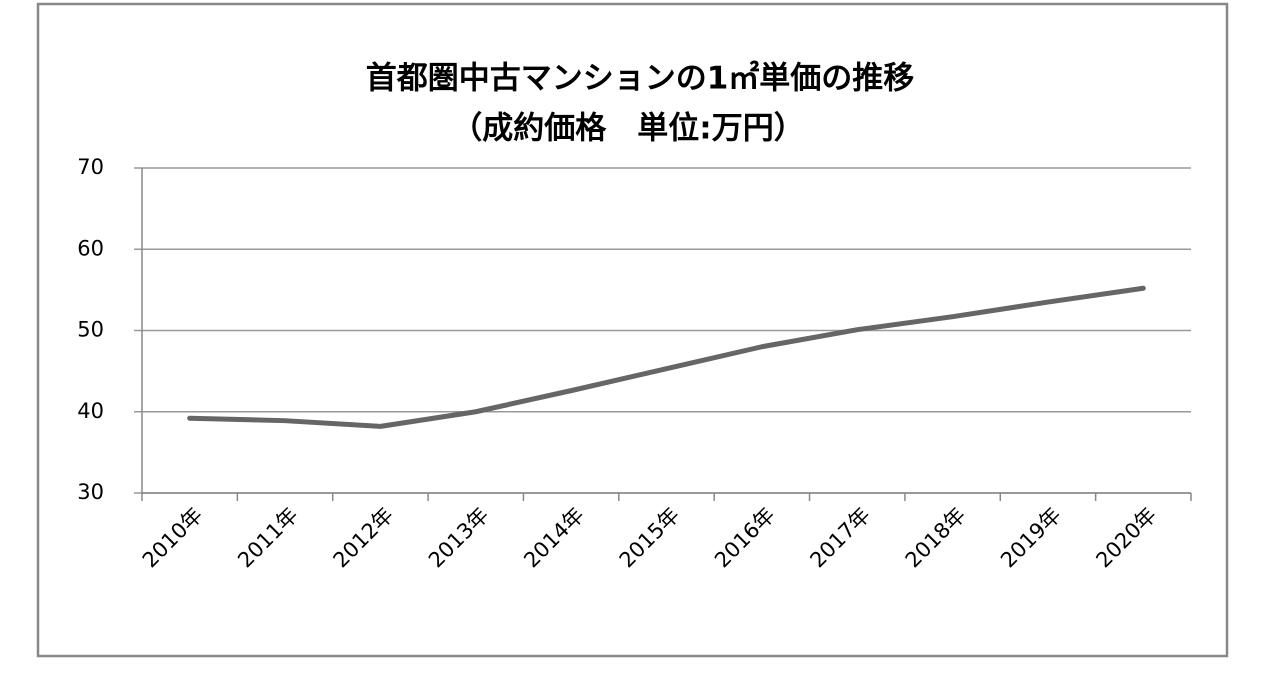  Describe the element at coordinates (90, 330) in the screenshot. I see `y-tick-label: 50` at that location.